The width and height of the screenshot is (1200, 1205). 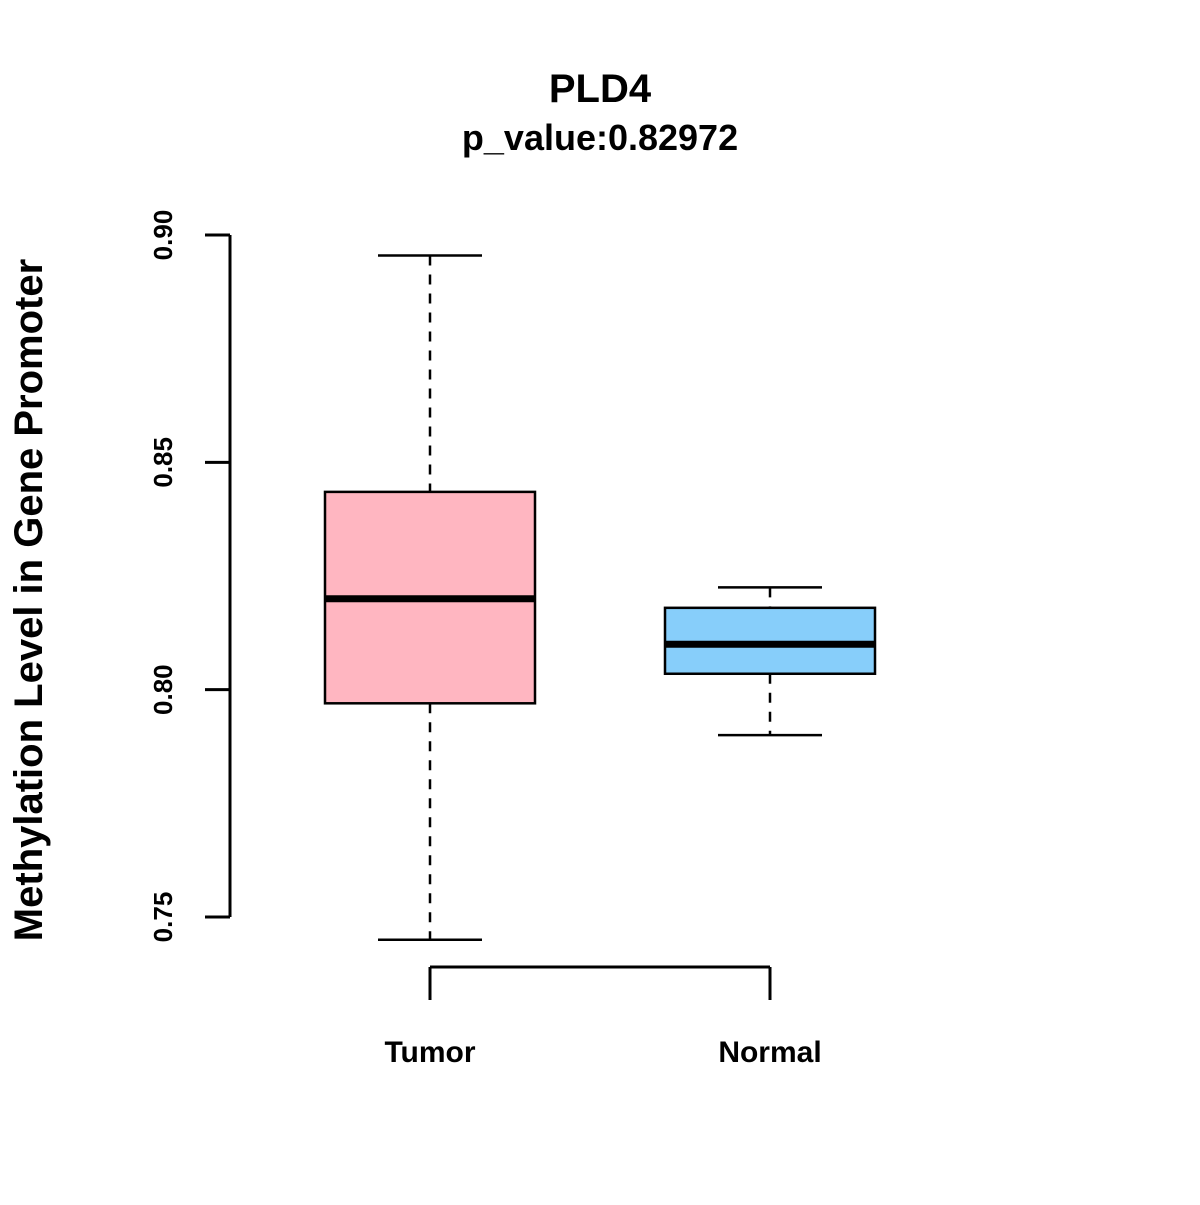 What do you see at coordinates (163, 689) in the screenshot?
I see `y-axis-tick-label: 0.80` at bounding box center [163, 689].